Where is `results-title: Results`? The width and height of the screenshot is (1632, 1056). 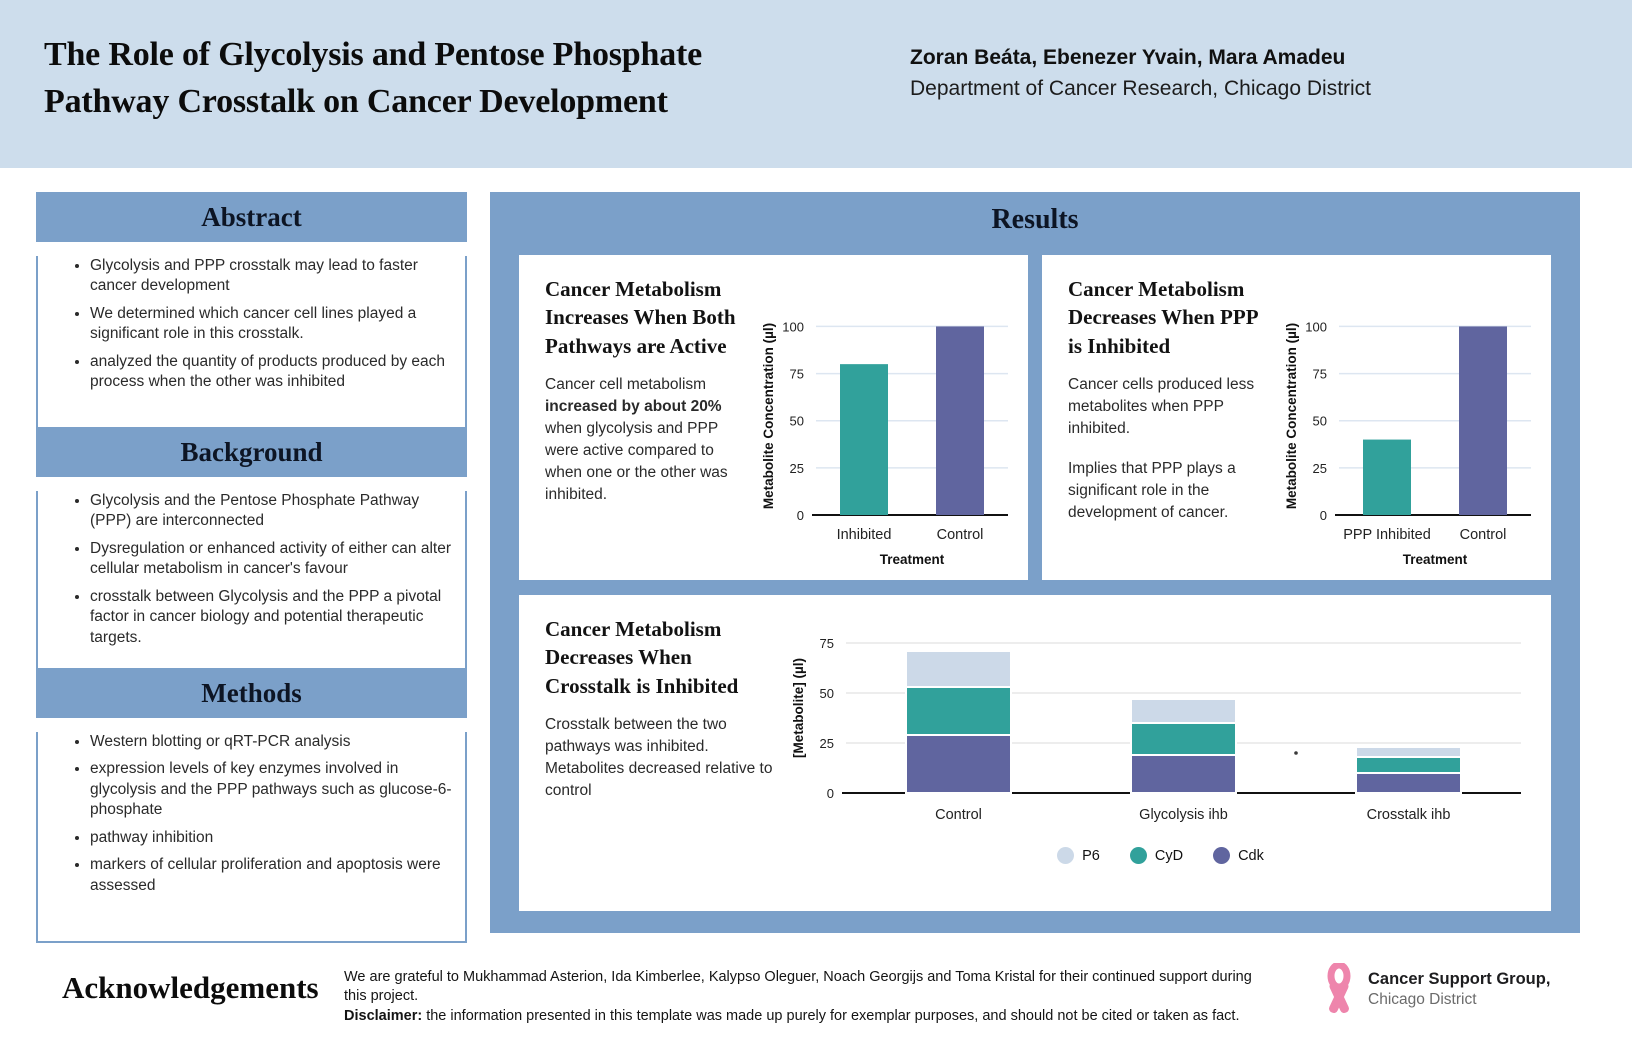 results-title: Results is located at coordinates (1035, 219).